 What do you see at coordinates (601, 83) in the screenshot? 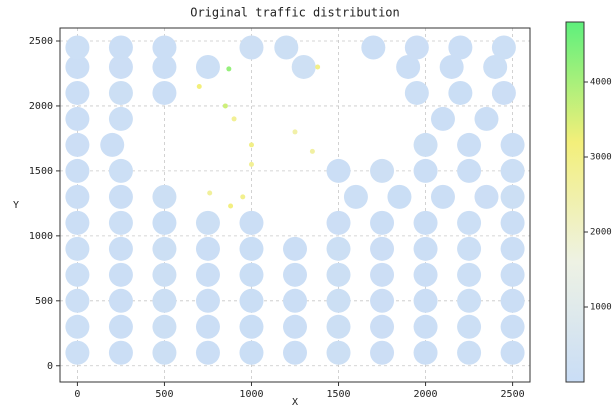
I see `colorbar-tick-label: 4000` at bounding box center [601, 83].